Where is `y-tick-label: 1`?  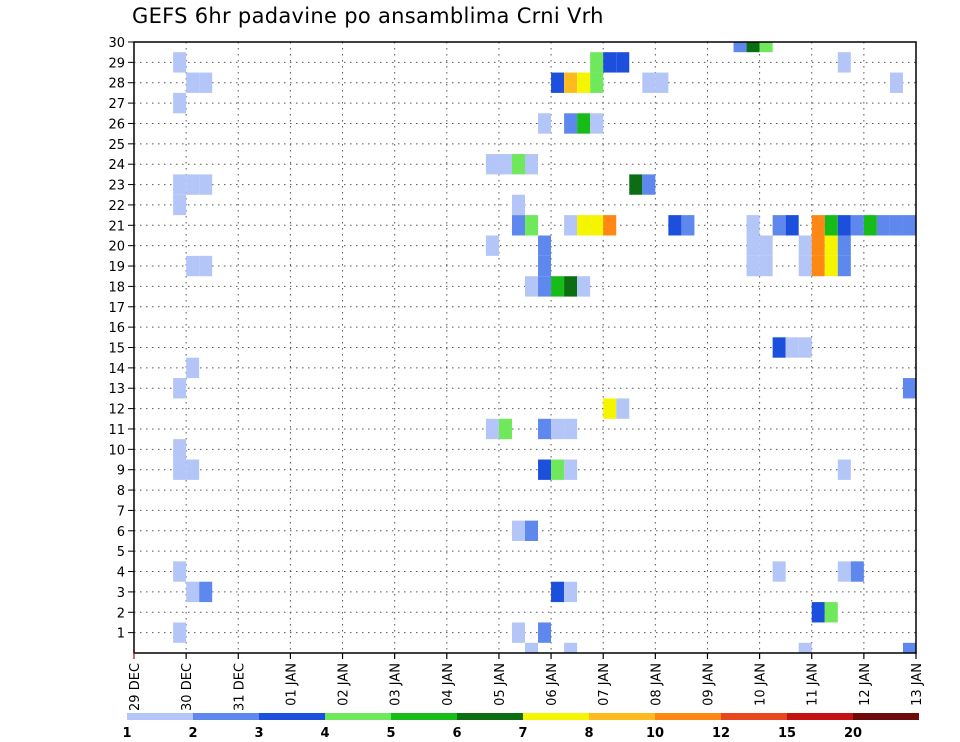
y-tick-label: 1 is located at coordinates (121, 634).